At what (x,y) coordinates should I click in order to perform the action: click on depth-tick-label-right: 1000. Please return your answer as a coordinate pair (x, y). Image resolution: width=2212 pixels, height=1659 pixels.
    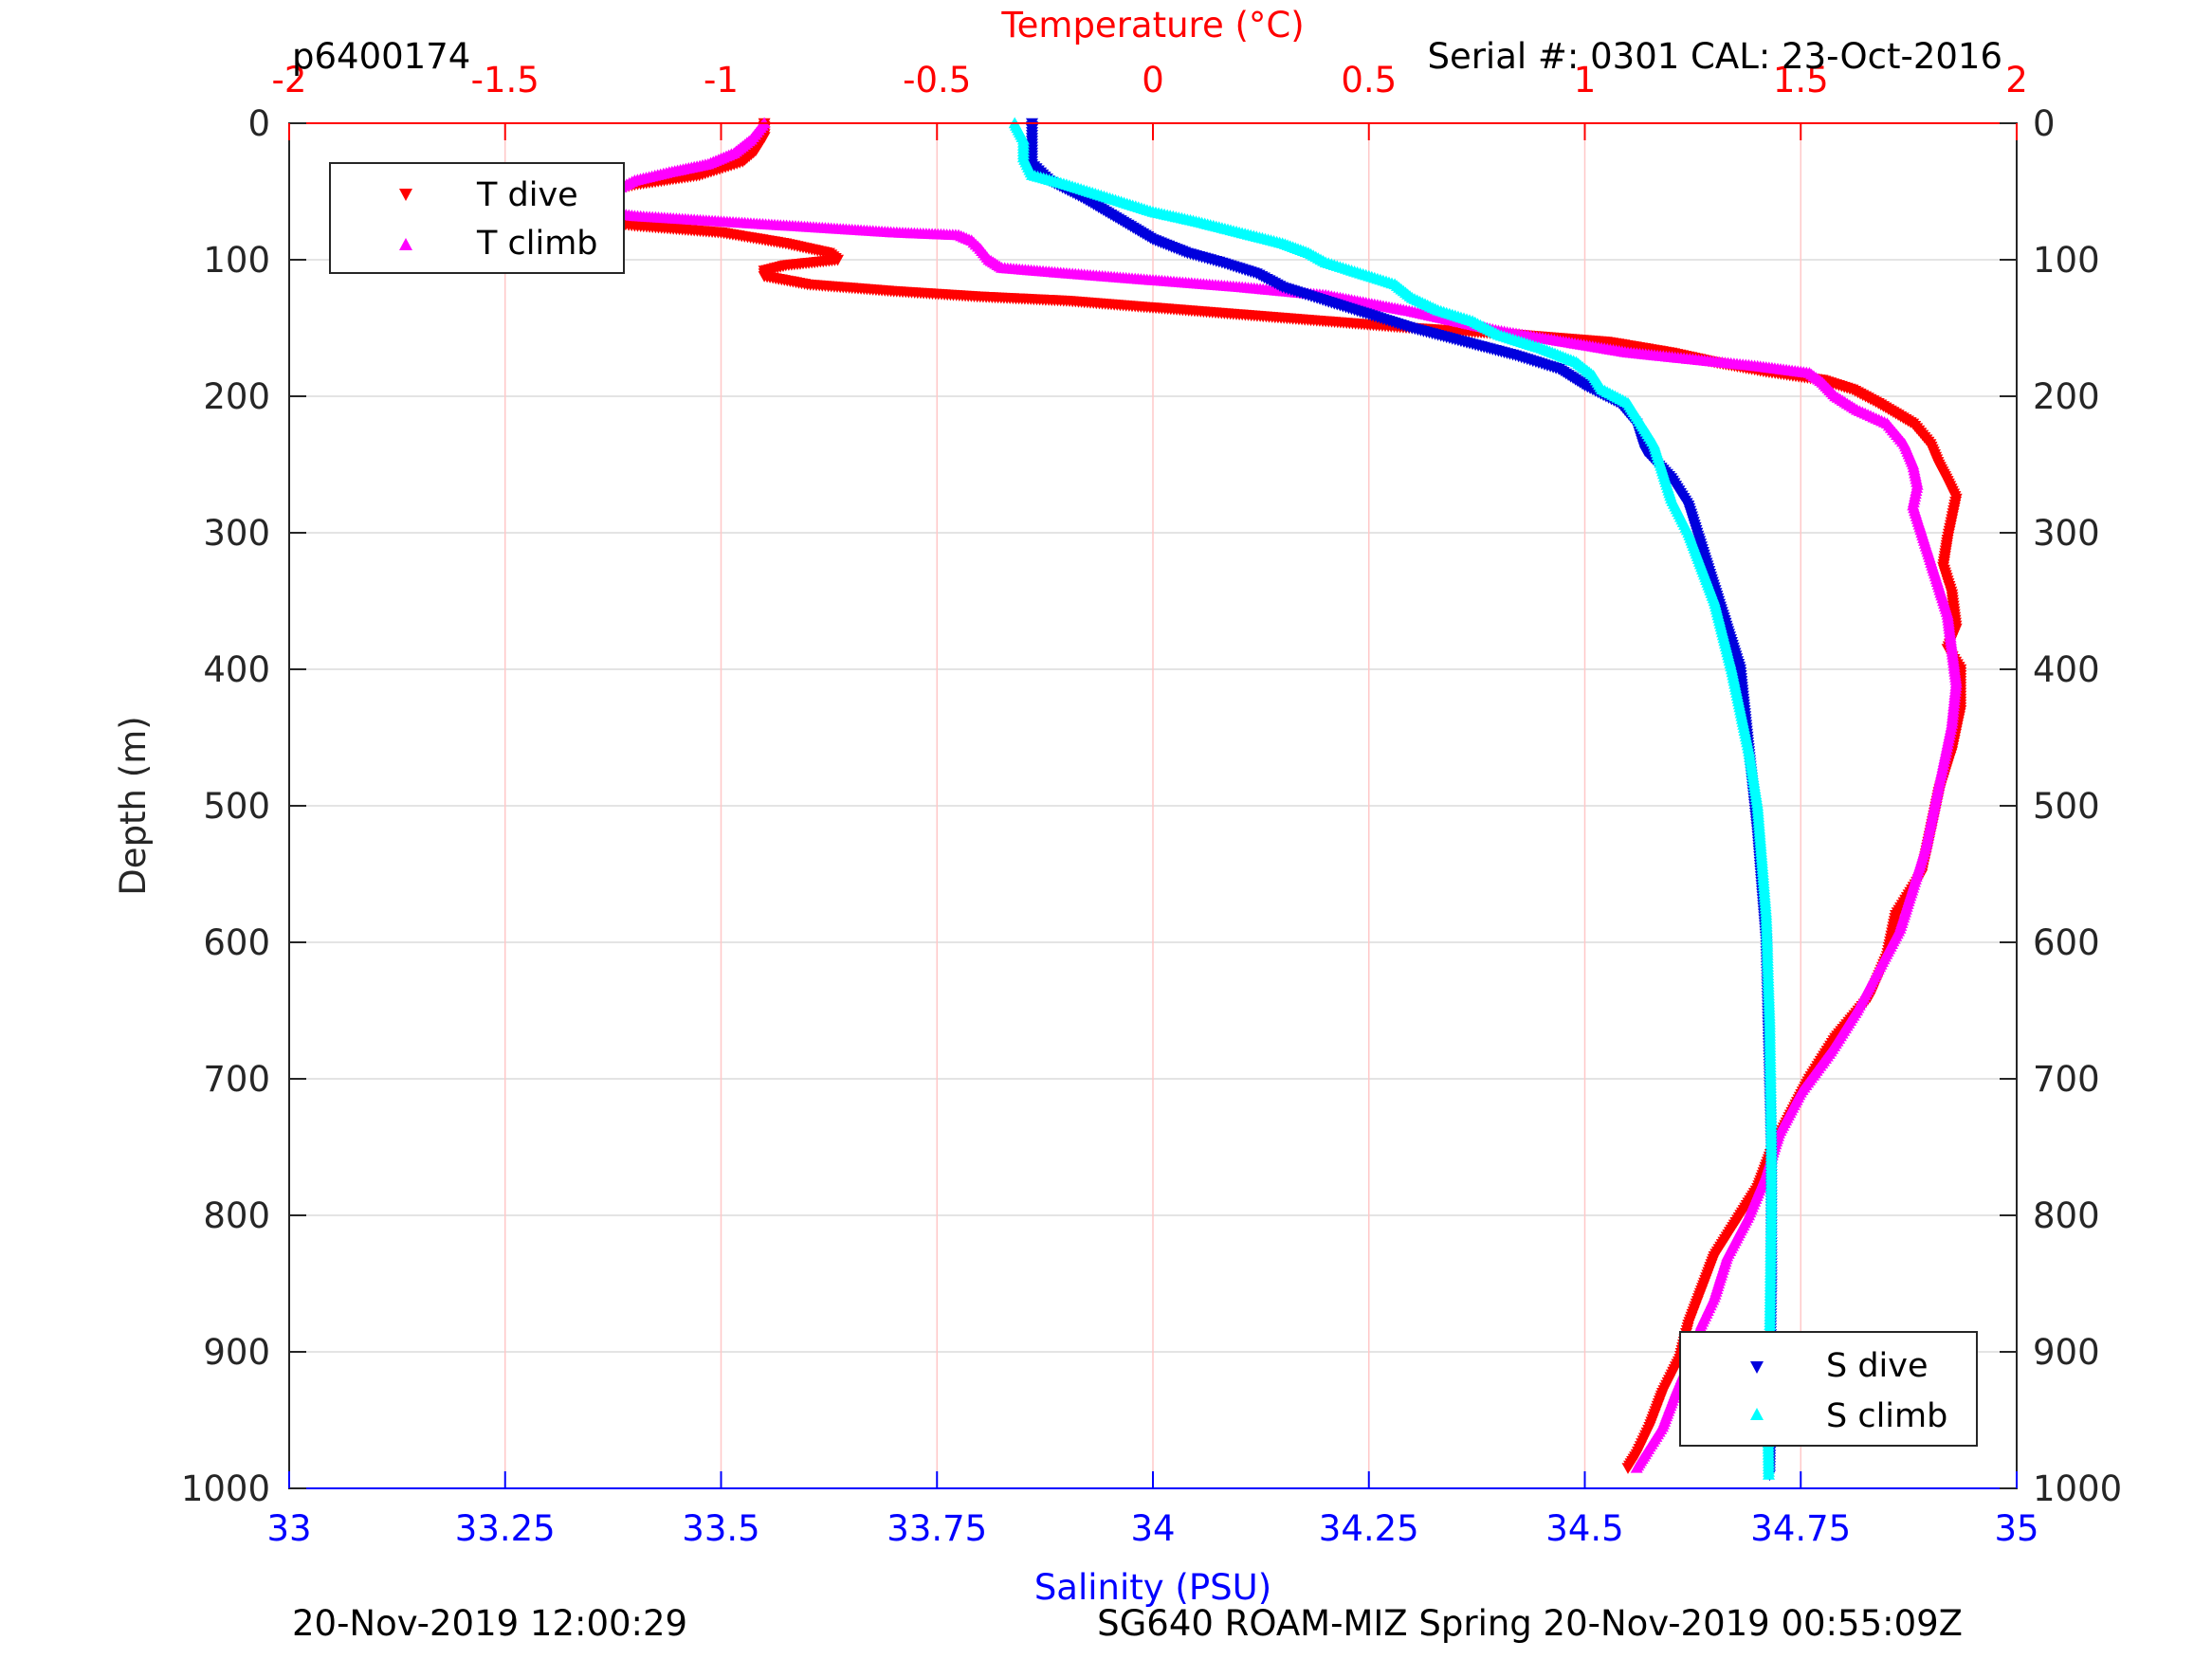
    Looking at the image, I should click on (2077, 1488).